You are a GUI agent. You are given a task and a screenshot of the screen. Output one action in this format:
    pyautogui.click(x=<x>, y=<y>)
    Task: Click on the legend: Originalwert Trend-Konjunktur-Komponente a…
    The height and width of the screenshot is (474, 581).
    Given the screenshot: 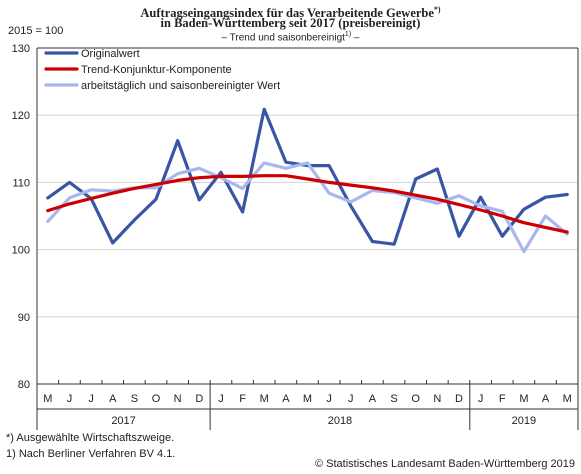 What is the action you would take?
    pyautogui.click(x=162, y=70)
    